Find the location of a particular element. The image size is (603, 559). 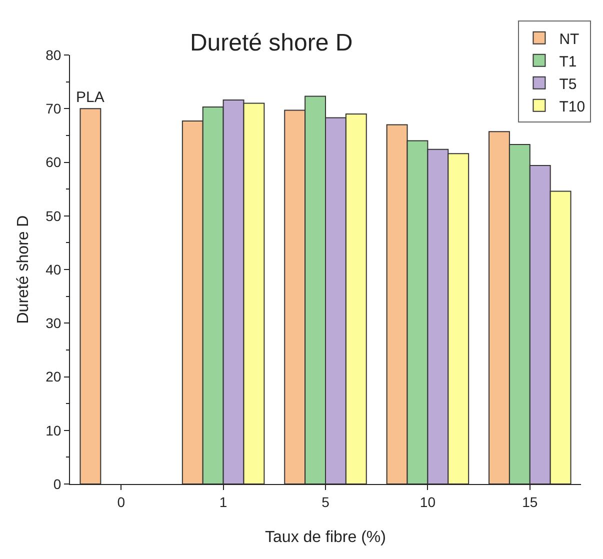

legend-label: NT is located at coordinates (569, 39).